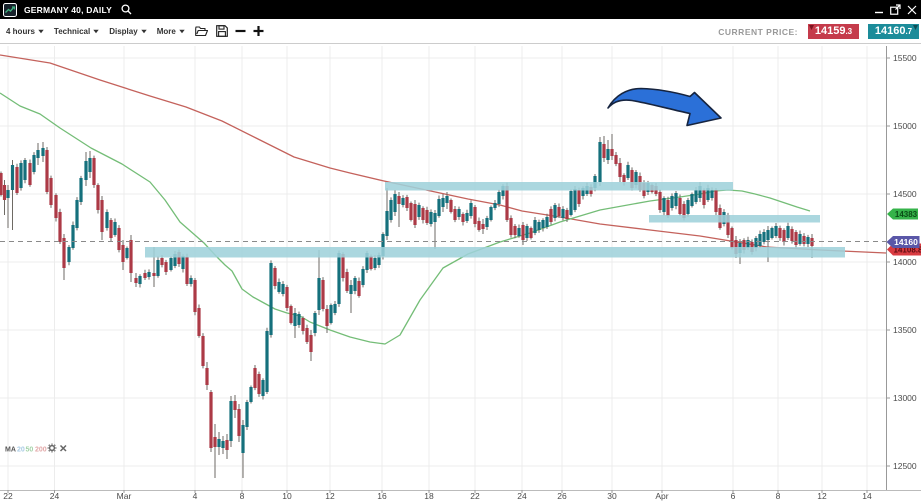  What do you see at coordinates (287, 496) in the screenshot?
I see `svg-text: 10` at bounding box center [287, 496].